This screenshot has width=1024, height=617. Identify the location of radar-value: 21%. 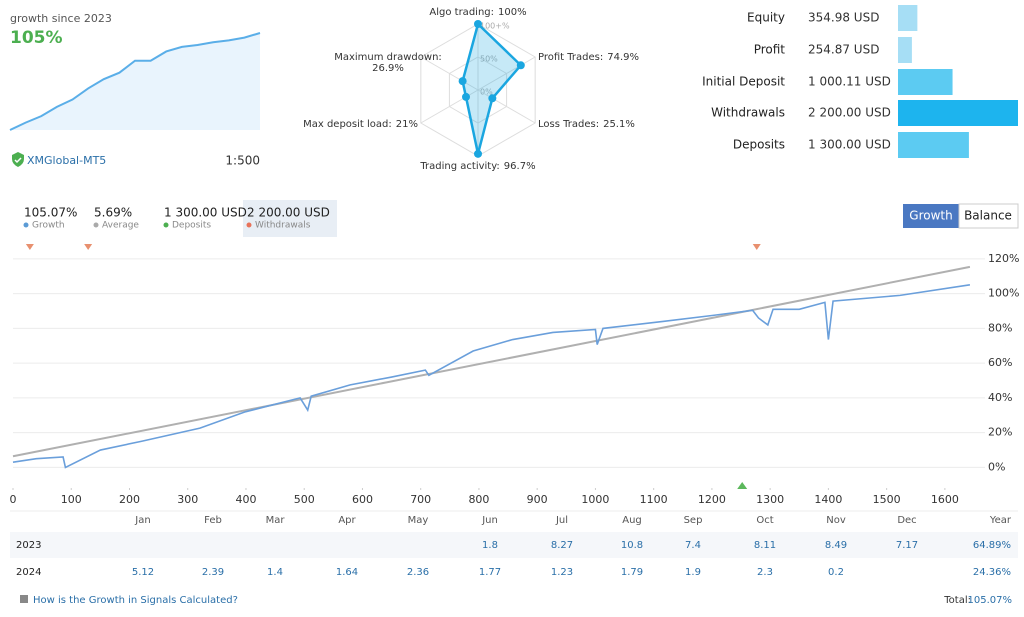
(407, 124).